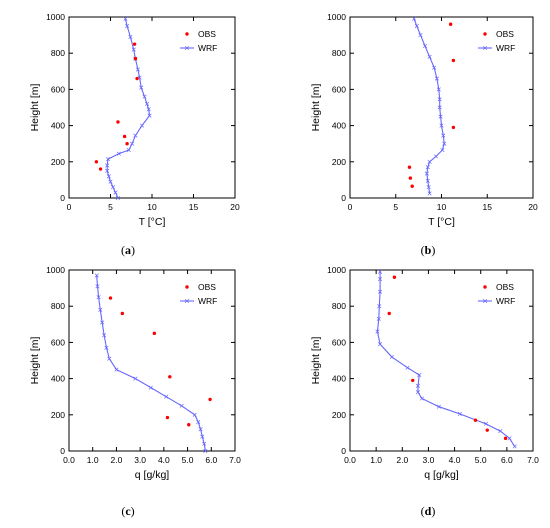 This screenshot has height=528, width=550. I want to click on x-tick-label: 2.0, so click(402, 460).